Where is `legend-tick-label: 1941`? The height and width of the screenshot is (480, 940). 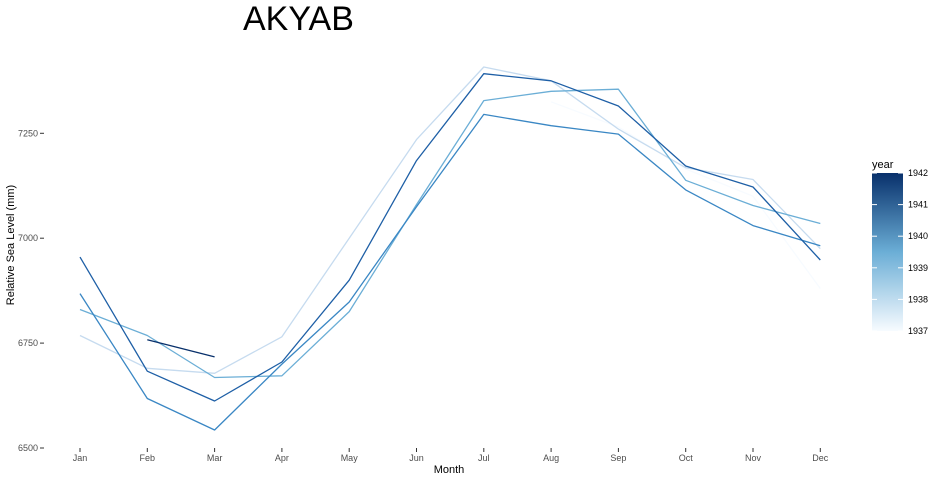
legend-tick-label: 1941 is located at coordinates (918, 205).